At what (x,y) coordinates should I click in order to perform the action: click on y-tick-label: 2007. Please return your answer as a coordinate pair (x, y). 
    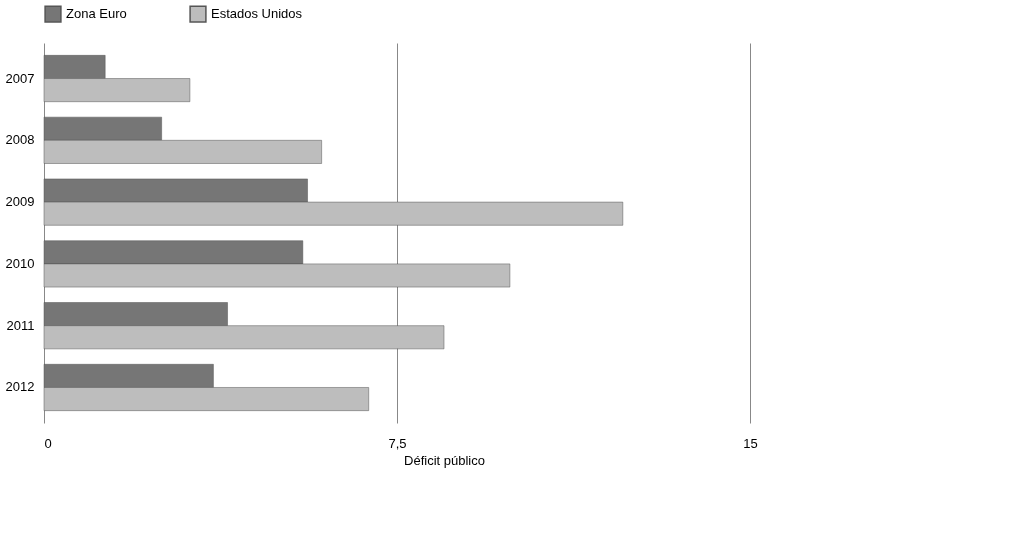
    Looking at the image, I should click on (20, 78).